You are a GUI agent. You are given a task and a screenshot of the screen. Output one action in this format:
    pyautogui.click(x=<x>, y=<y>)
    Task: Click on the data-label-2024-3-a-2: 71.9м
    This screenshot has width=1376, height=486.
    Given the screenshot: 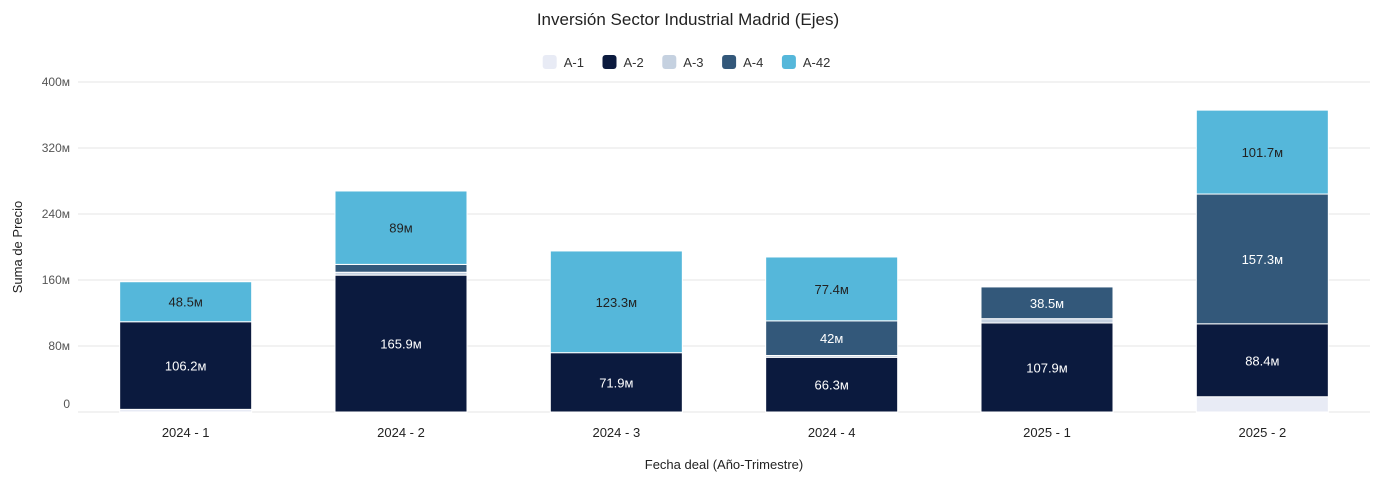 What is the action you would take?
    pyautogui.click(x=616, y=382)
    